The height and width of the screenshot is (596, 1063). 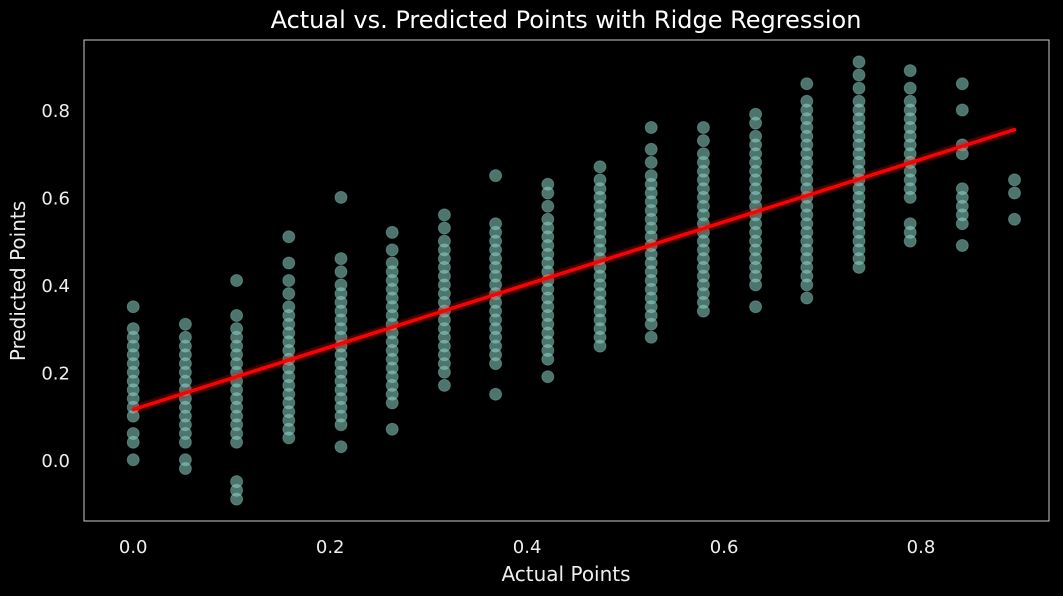 What do you see at coordinates (921, 547) in the screenshot?
I see `x-tick-label: 0.8` at bounding box center [921, 547].